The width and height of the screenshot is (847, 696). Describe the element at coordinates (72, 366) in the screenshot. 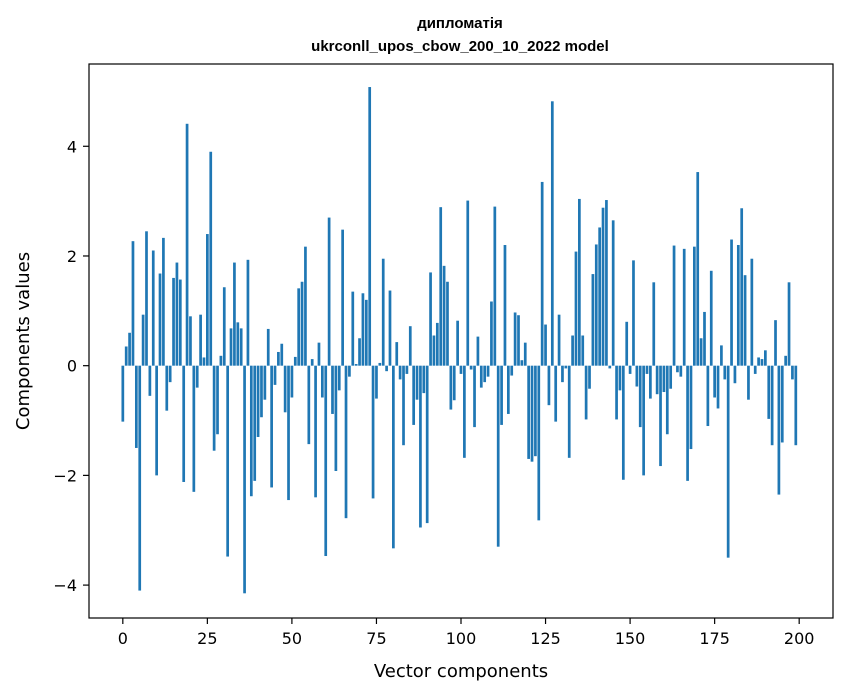

I see `y-tick-label: 0` at that location.